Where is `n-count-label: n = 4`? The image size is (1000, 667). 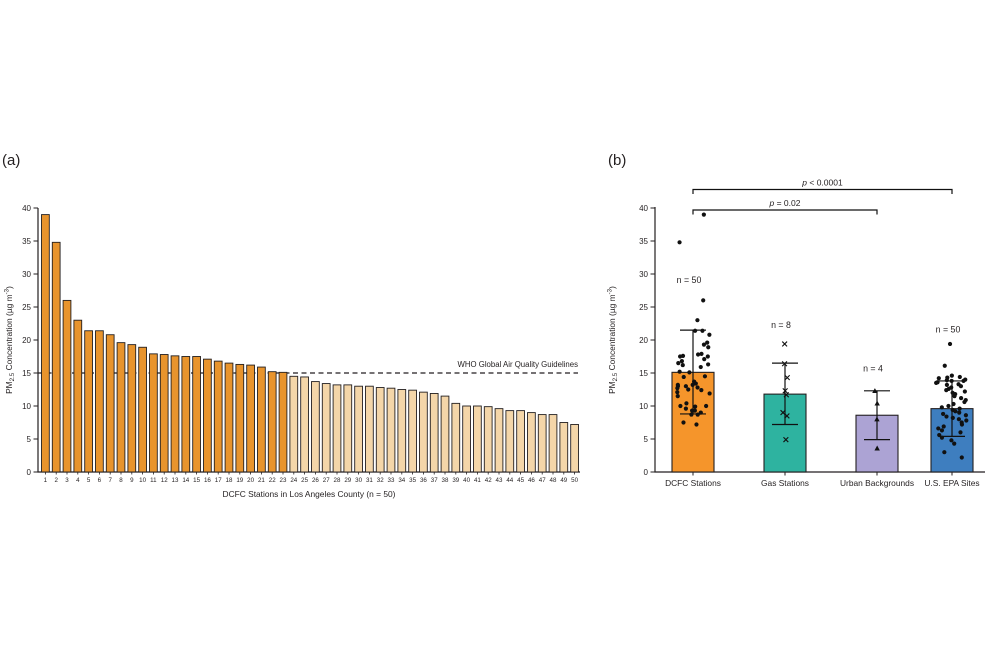
n-count-label: n = 4 is located at coordinates (873, 369).